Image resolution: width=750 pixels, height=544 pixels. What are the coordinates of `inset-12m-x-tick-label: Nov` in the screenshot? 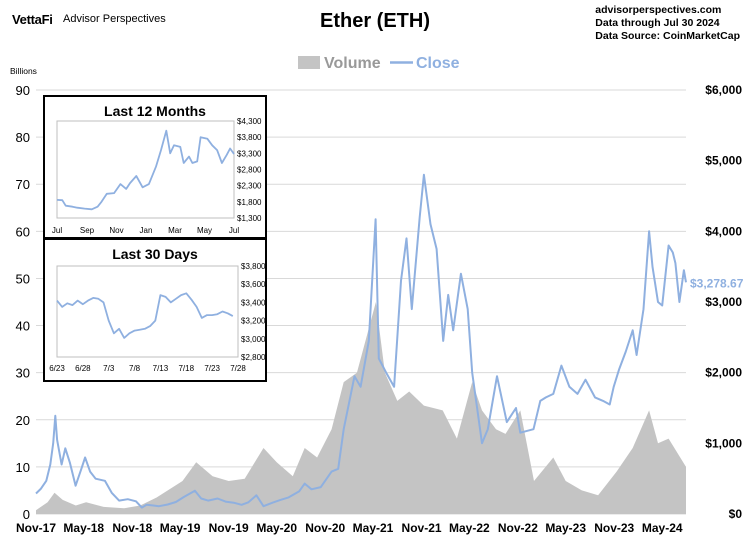 It's located at (116, 230).